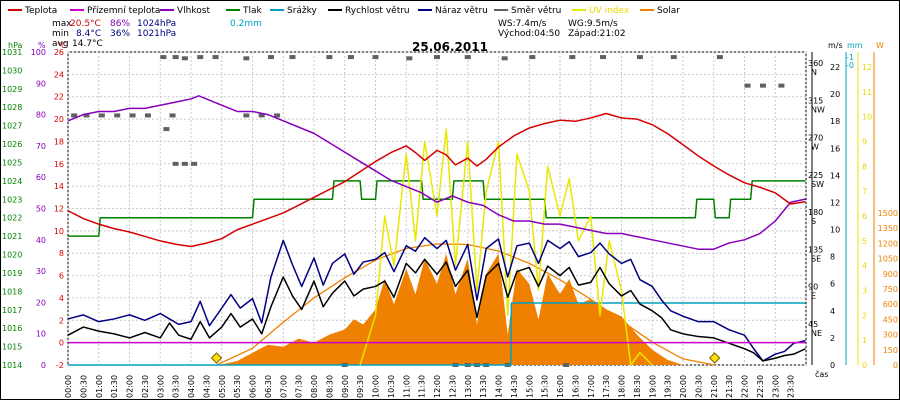 Image resolution: width=900 pixels, height=400 pixels. I want to click on direction-tick-deg: 135, so click(815, 249).